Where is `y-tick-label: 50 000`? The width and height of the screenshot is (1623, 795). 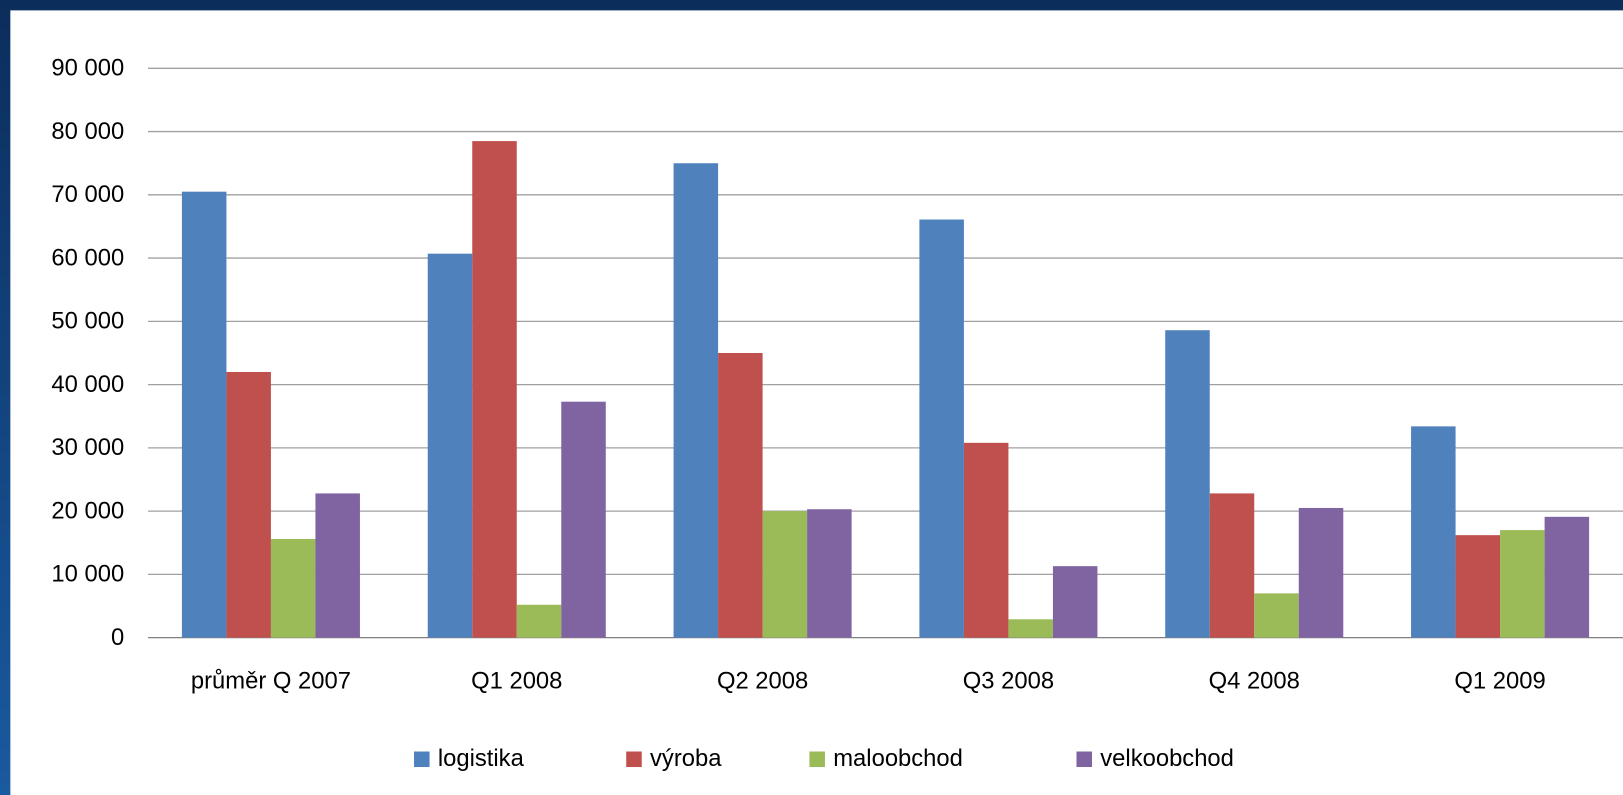
y-tick-label: 50 000 is located at coordinates (87, 321).